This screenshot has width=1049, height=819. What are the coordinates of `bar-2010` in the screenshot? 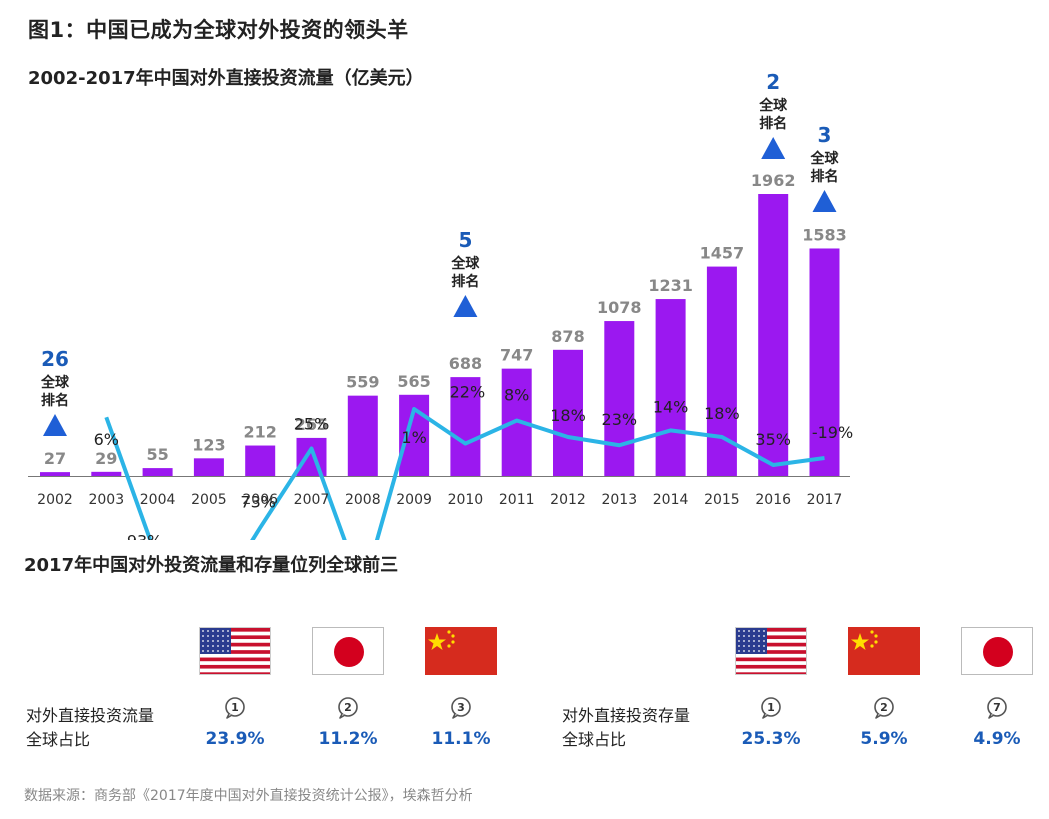 It's located at (465, 426).